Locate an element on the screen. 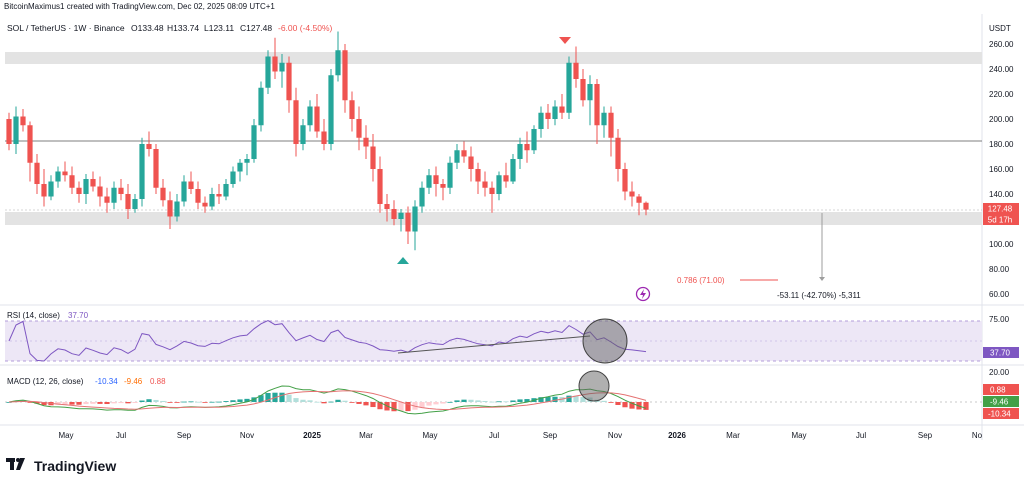 The image size is (1024, 482). time-tick: Mar is located at coordinates (366, 435).